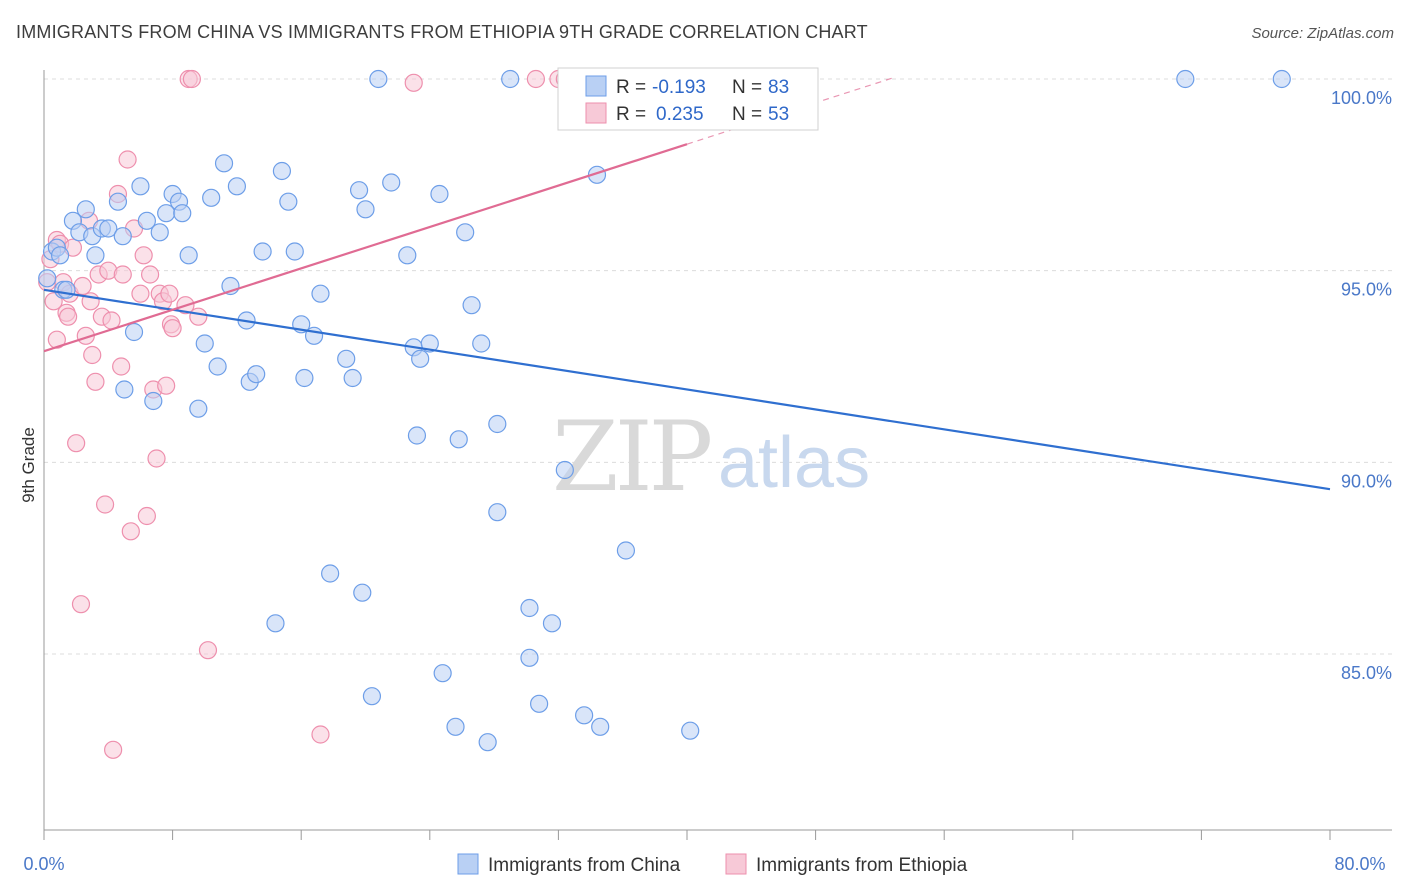 The image size is (1406, 892). I want to click on legend-ethiopia-r-label: R =, so click(631, 114).